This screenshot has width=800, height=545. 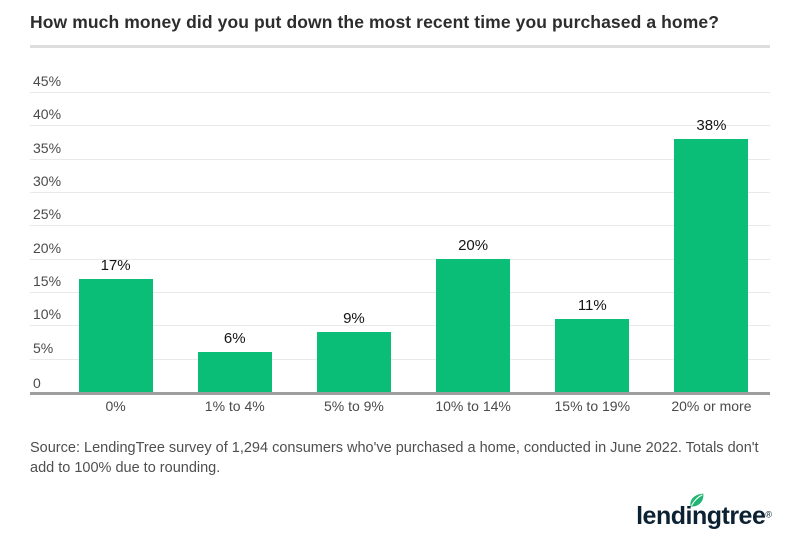 I want to click on y-tick-label: 10%, so click(x=47, y=314).